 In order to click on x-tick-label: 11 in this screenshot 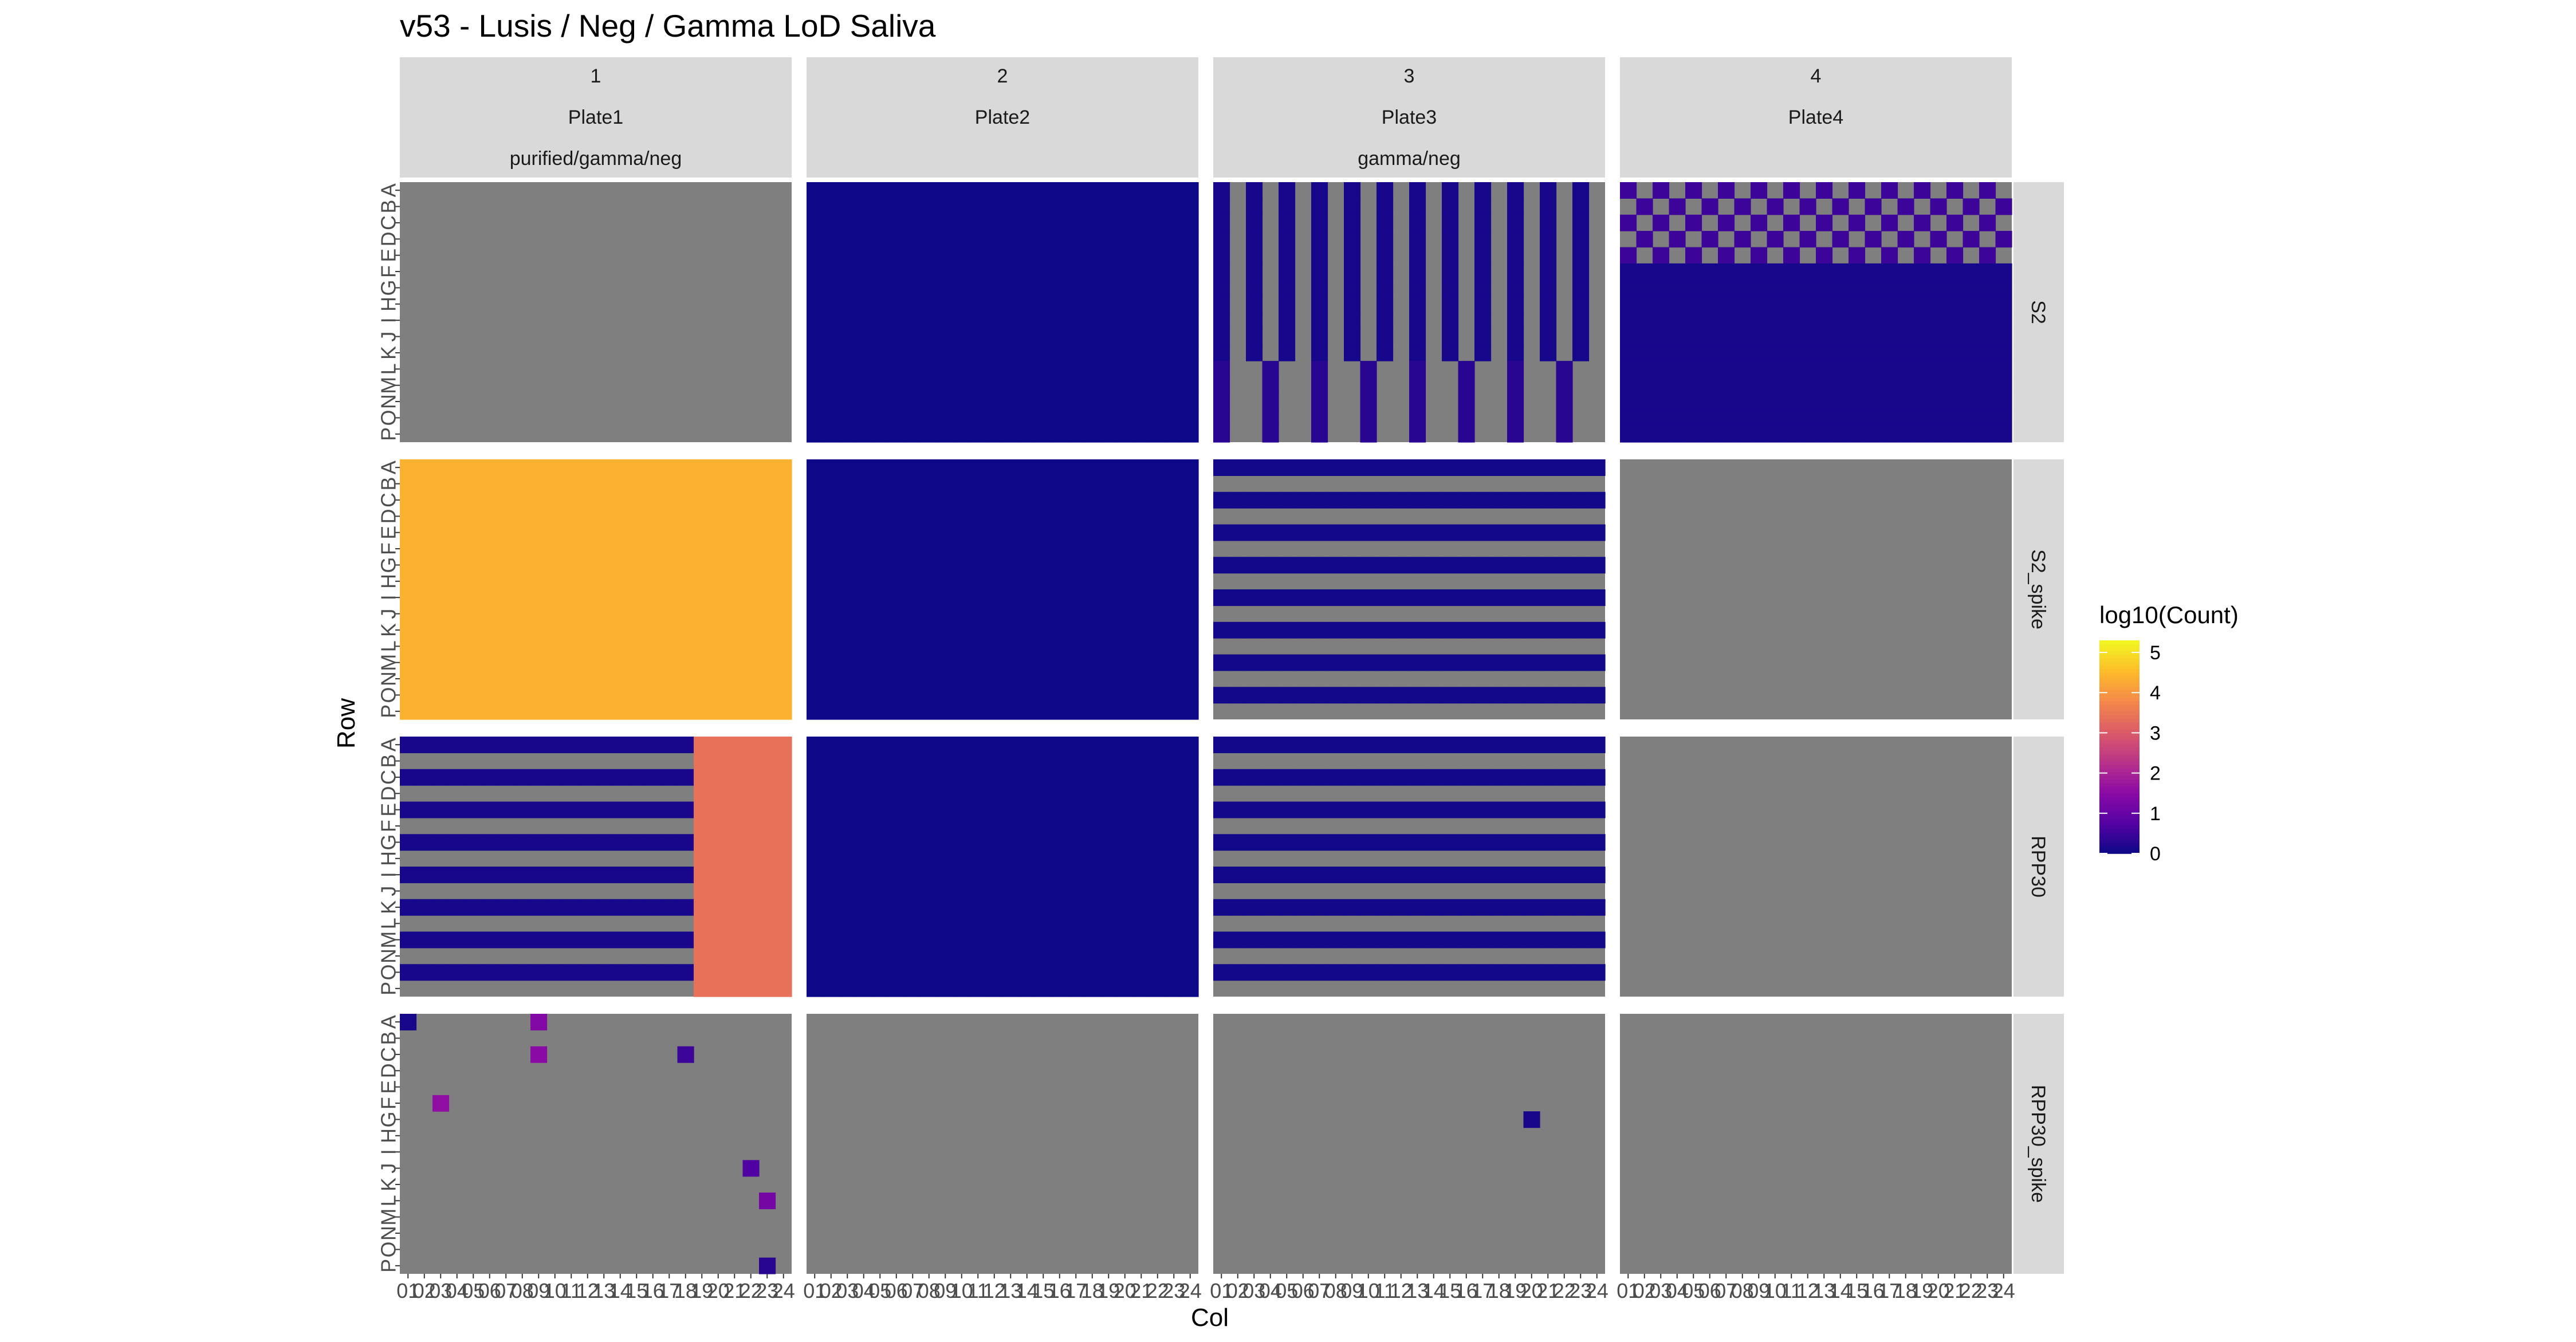, I will do `click(978, 1291)`.